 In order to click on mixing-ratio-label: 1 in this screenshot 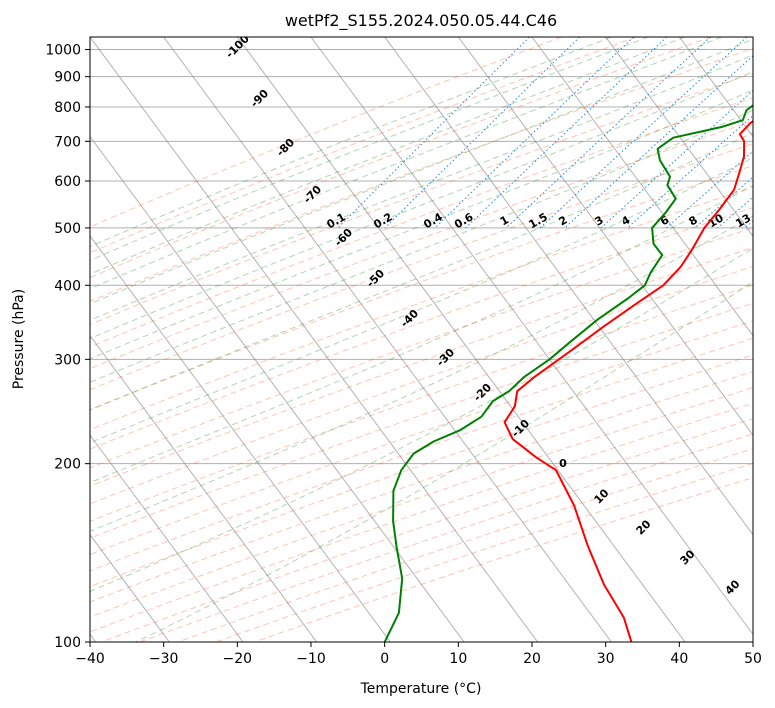, I will do `click(504, 220)`.